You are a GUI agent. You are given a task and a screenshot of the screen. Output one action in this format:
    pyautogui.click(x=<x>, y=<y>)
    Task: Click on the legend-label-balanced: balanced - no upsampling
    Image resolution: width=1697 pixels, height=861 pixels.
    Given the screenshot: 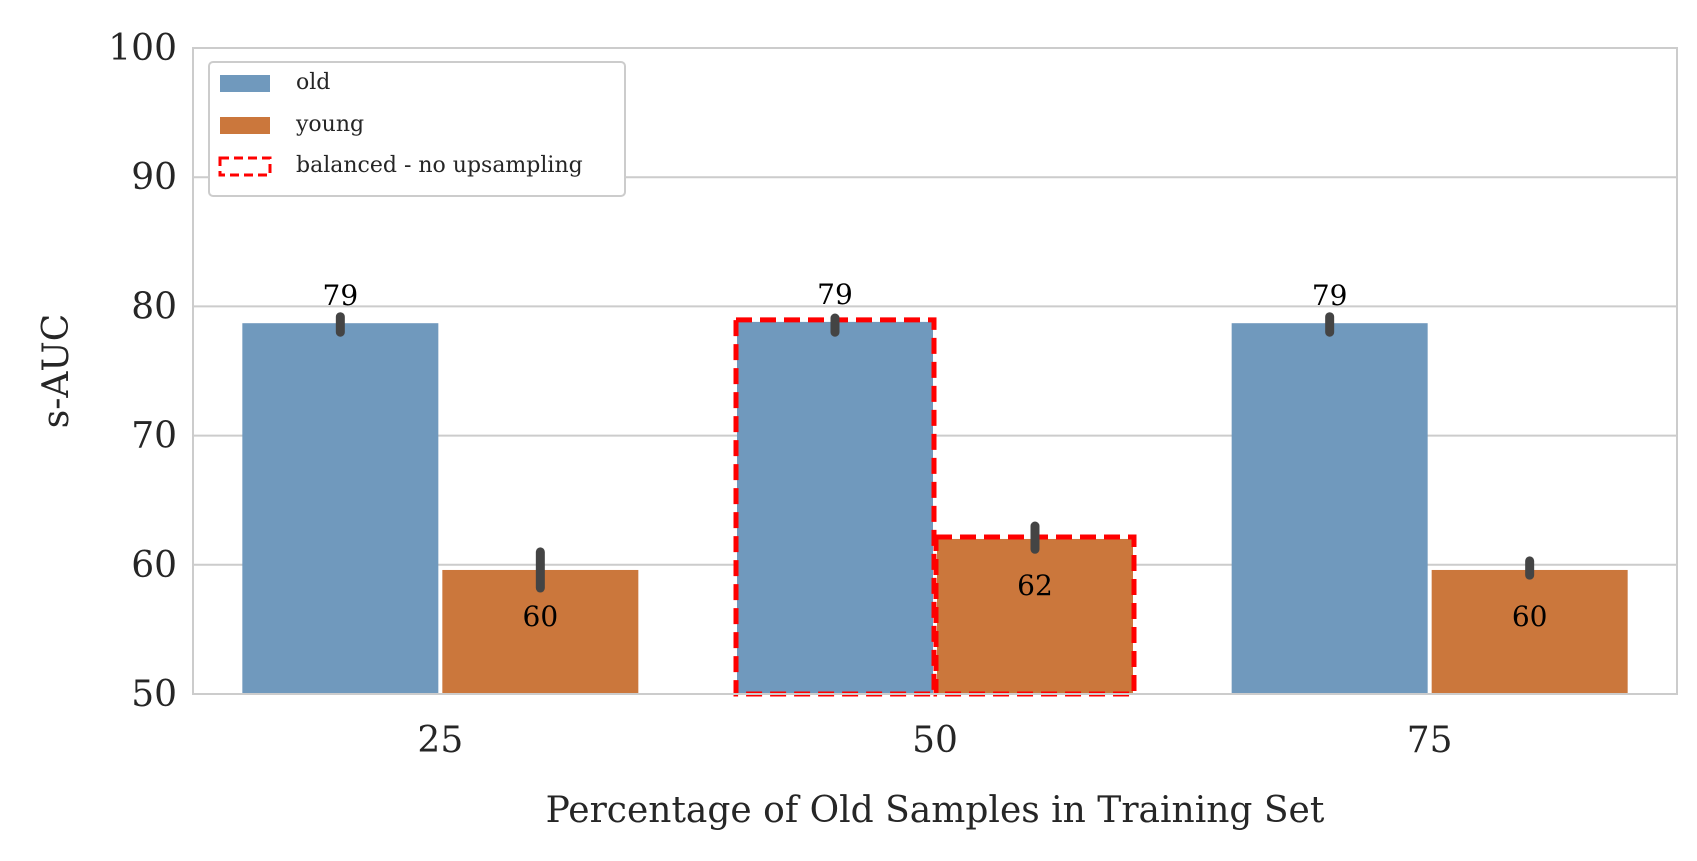 What is the action you would take?
    pyautogui.click(x=439, y=165)
    